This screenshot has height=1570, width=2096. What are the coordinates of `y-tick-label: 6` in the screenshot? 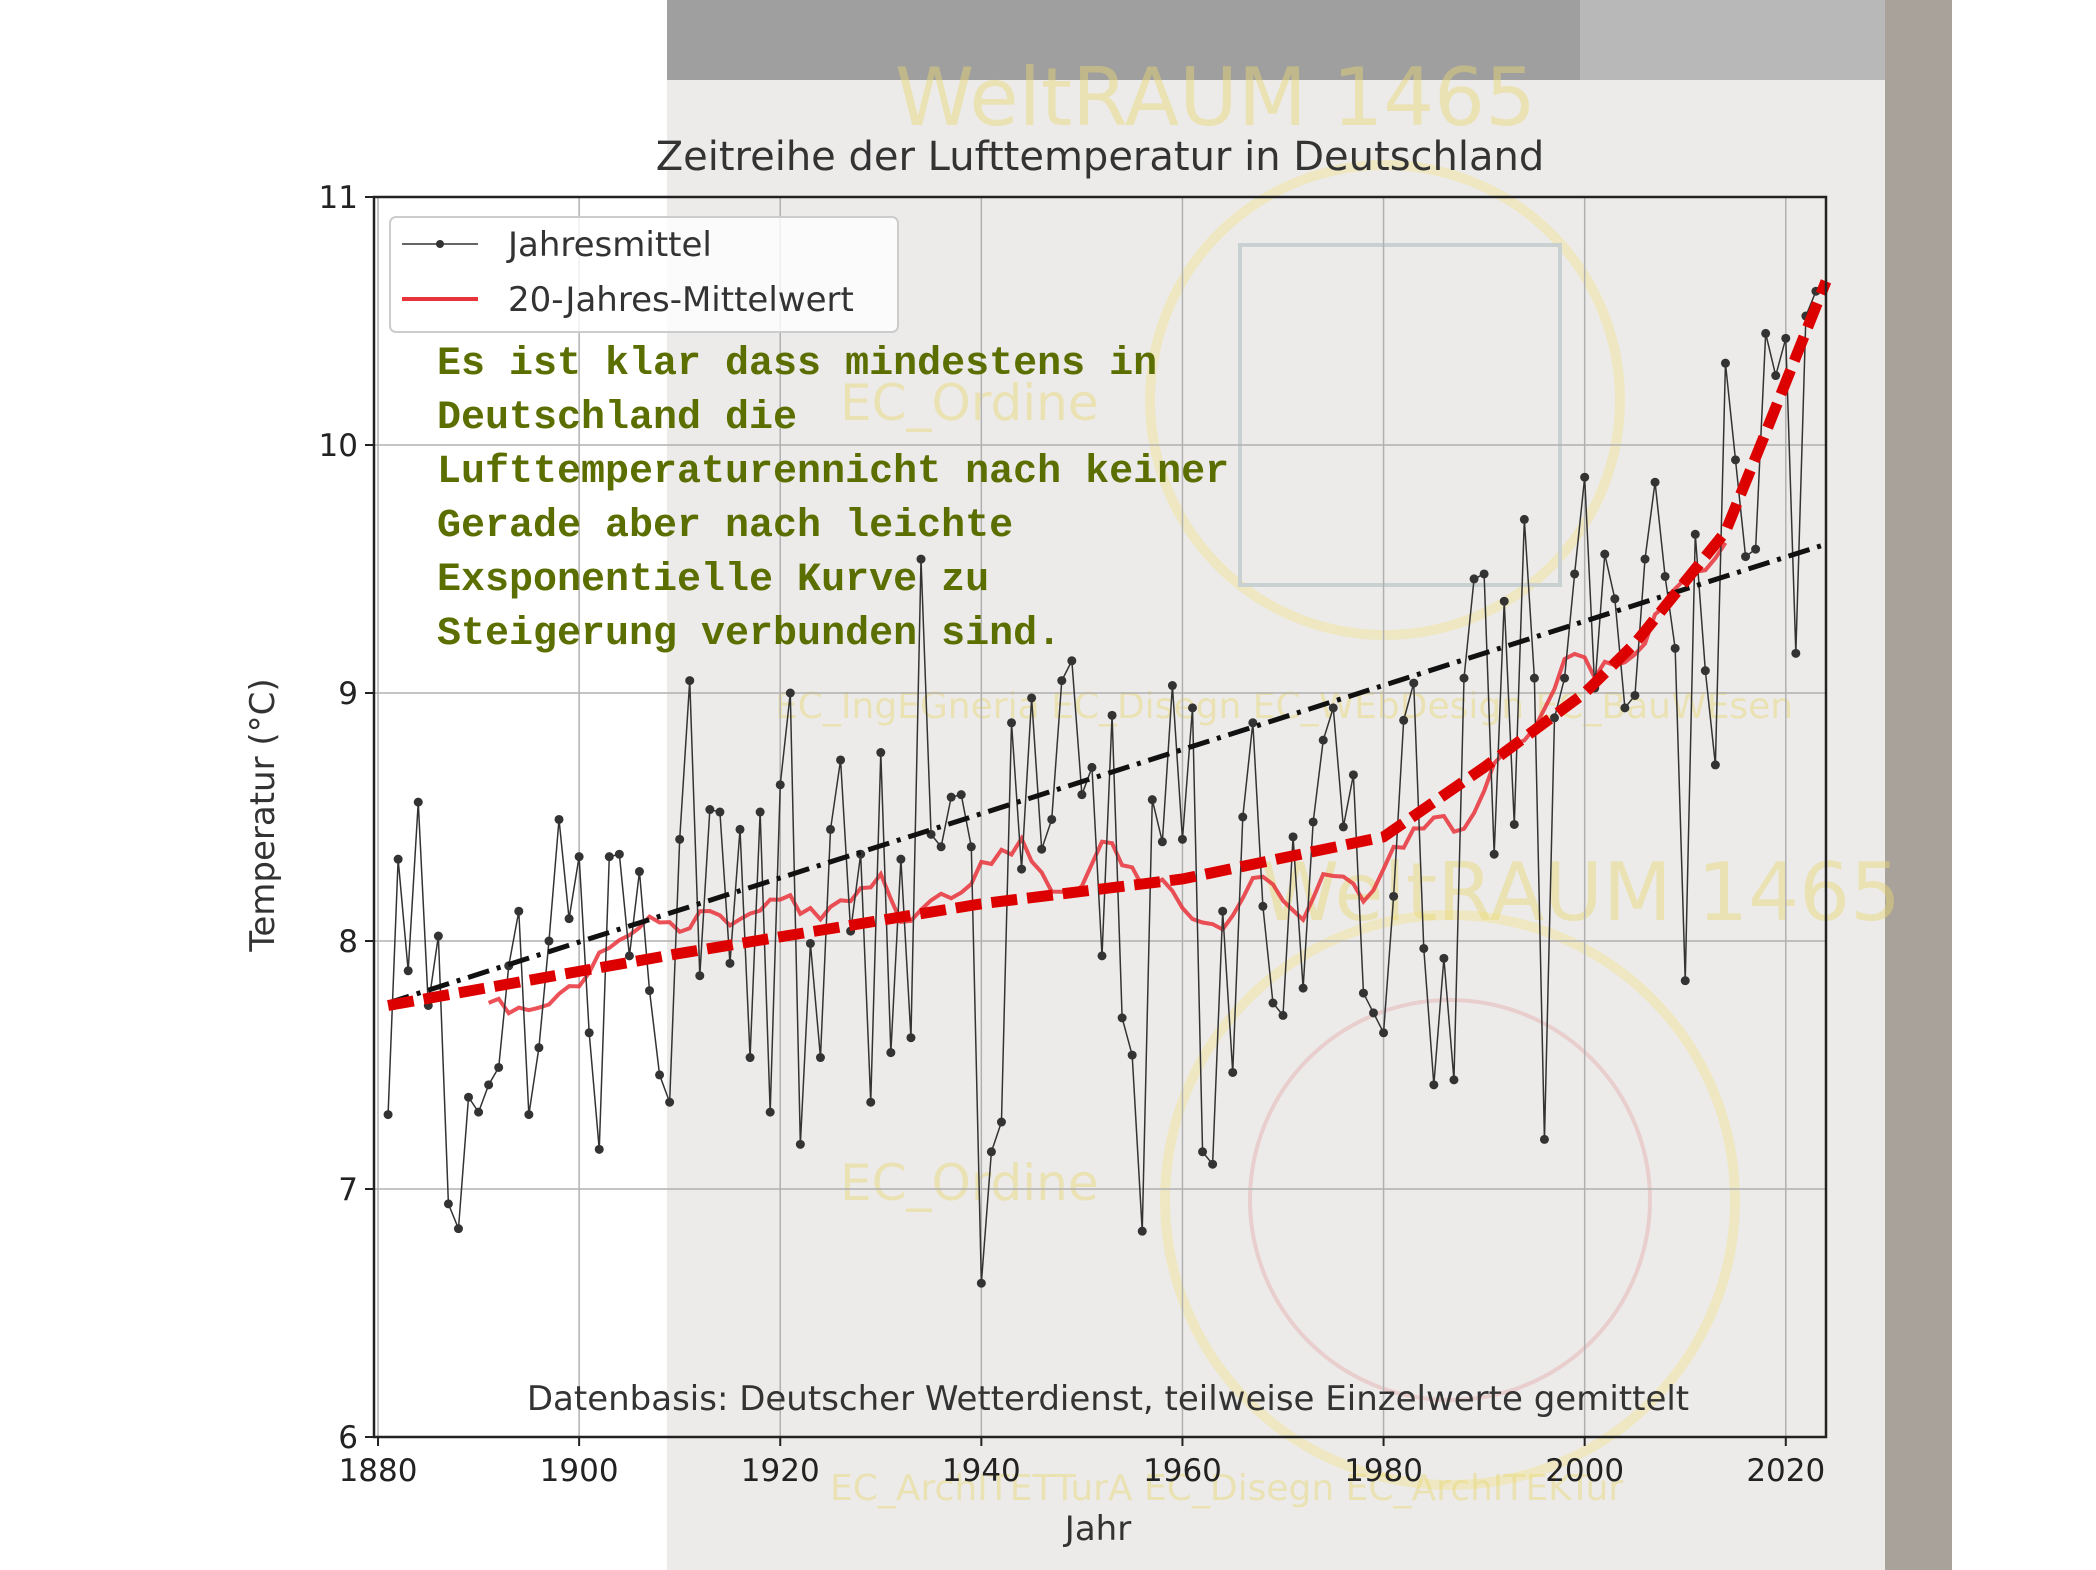 It's located at (348, 1438).